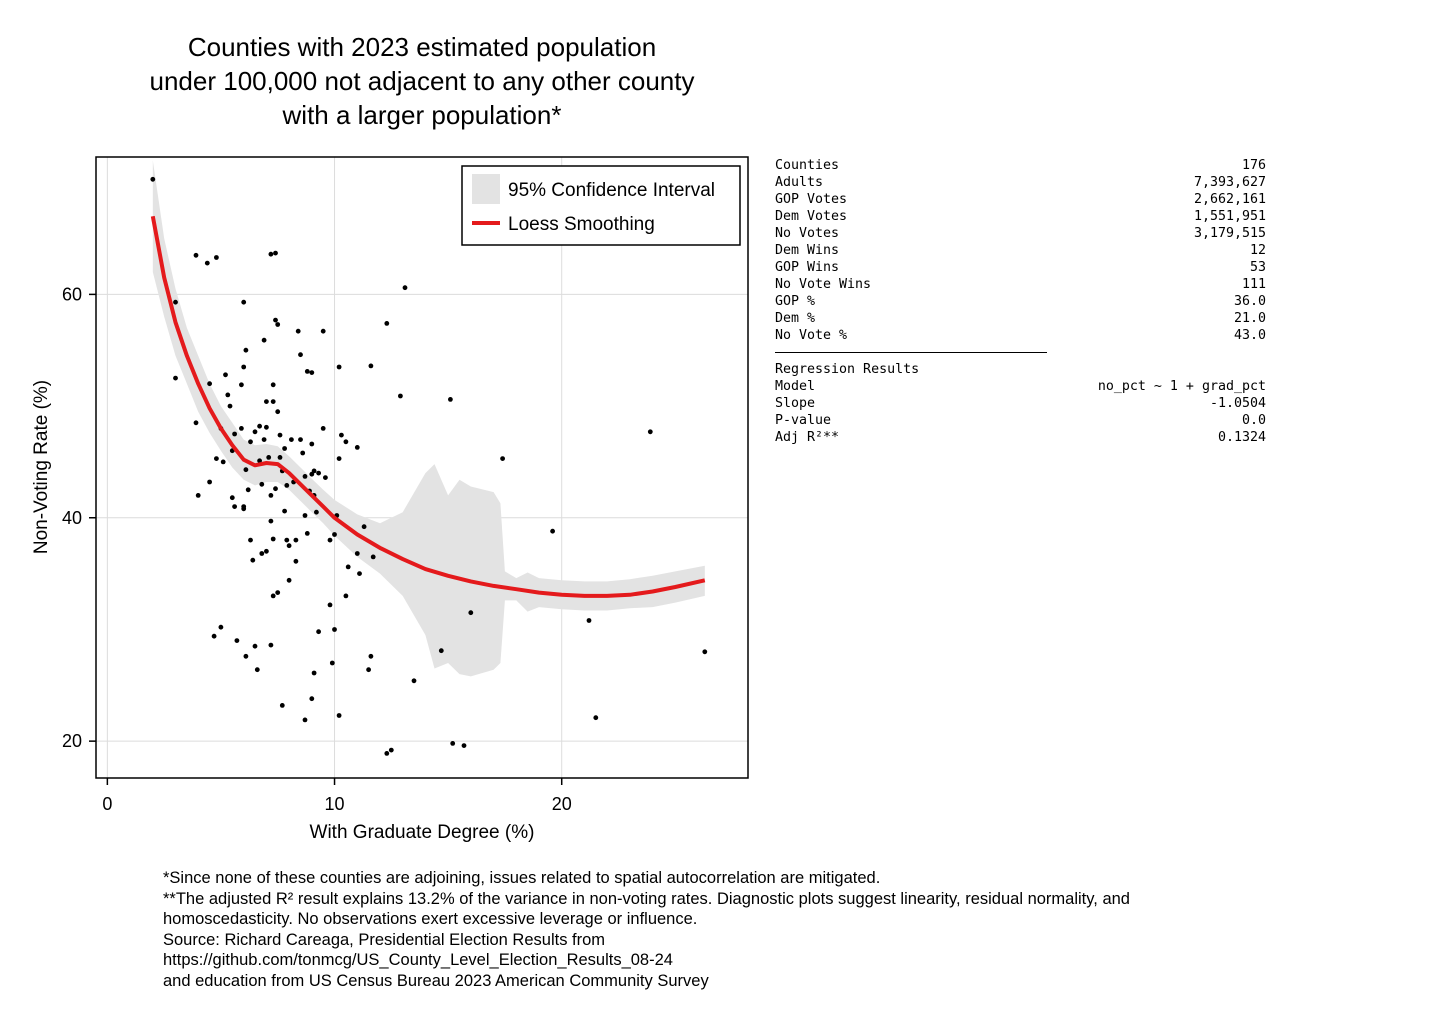 The width and height of the screenshot is (1456, 1019). What do you see at coordinates (795, 318) in the screenshot?
I see `stat-label: Dem %` at bounding box center [795, 318].